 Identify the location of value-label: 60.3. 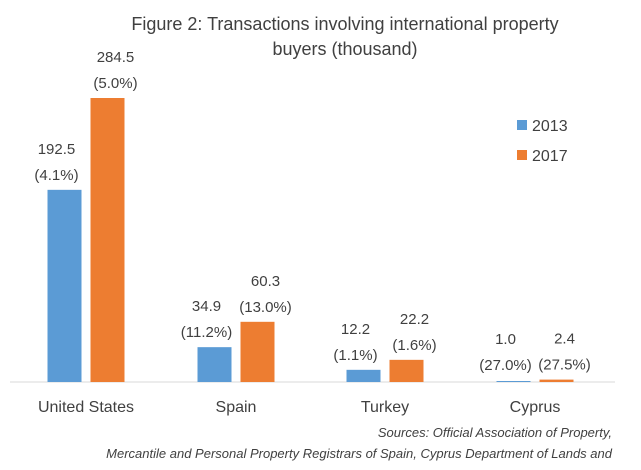
(265, 281).